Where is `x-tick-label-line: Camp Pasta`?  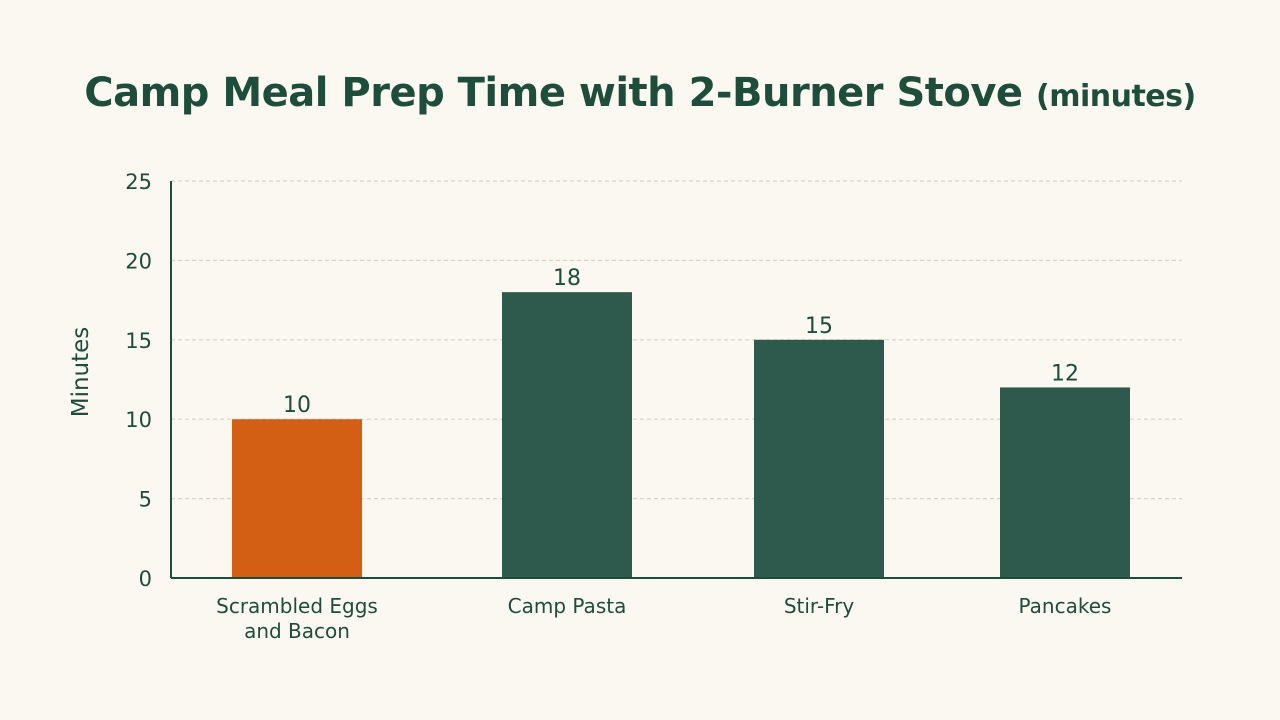 x-tick-label-line: Camp Pasta is located at coordinates (567, 606).